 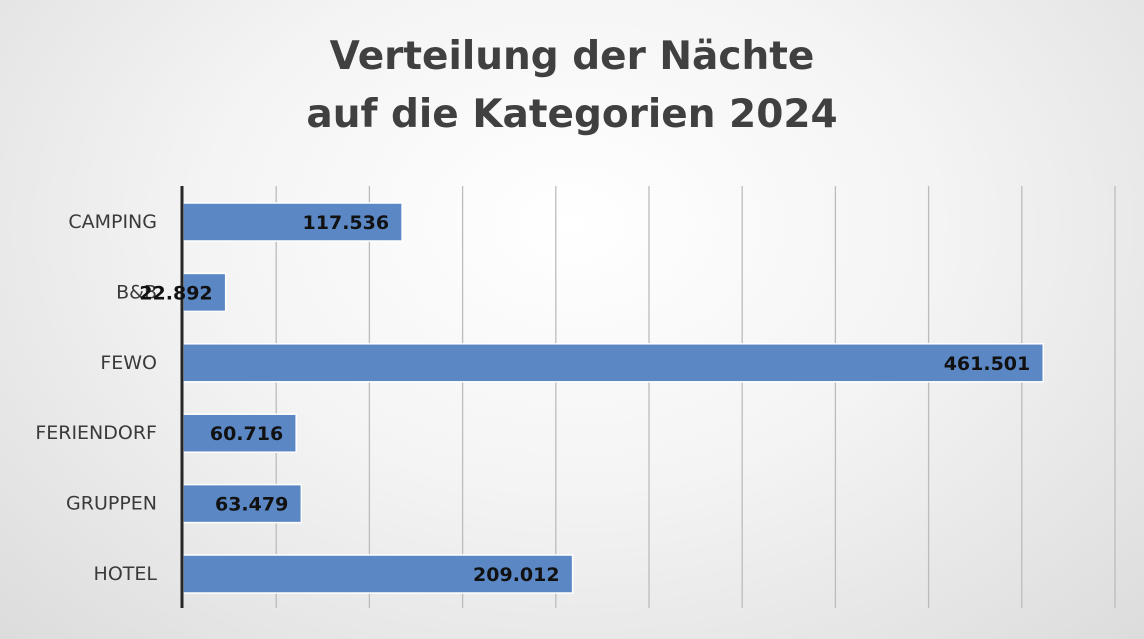 I want to click on data-label: 60.716, so click(x=246, y=434).